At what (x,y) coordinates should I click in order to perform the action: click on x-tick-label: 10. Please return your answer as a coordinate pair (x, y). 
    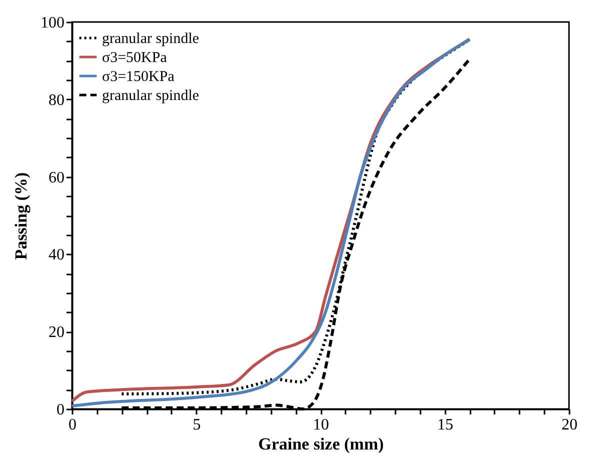
    Looking at the image, I should click on (321, 425).